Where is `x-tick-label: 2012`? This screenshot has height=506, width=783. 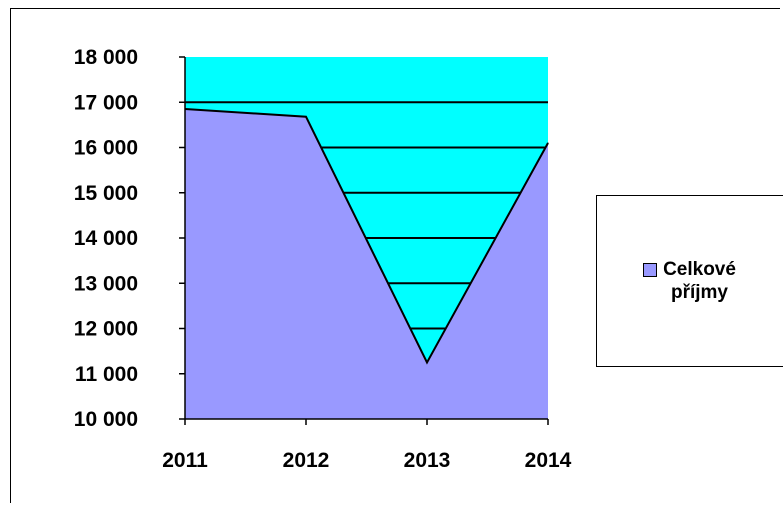
x-tick-label: 2012 is located at coordinates (306, 460).